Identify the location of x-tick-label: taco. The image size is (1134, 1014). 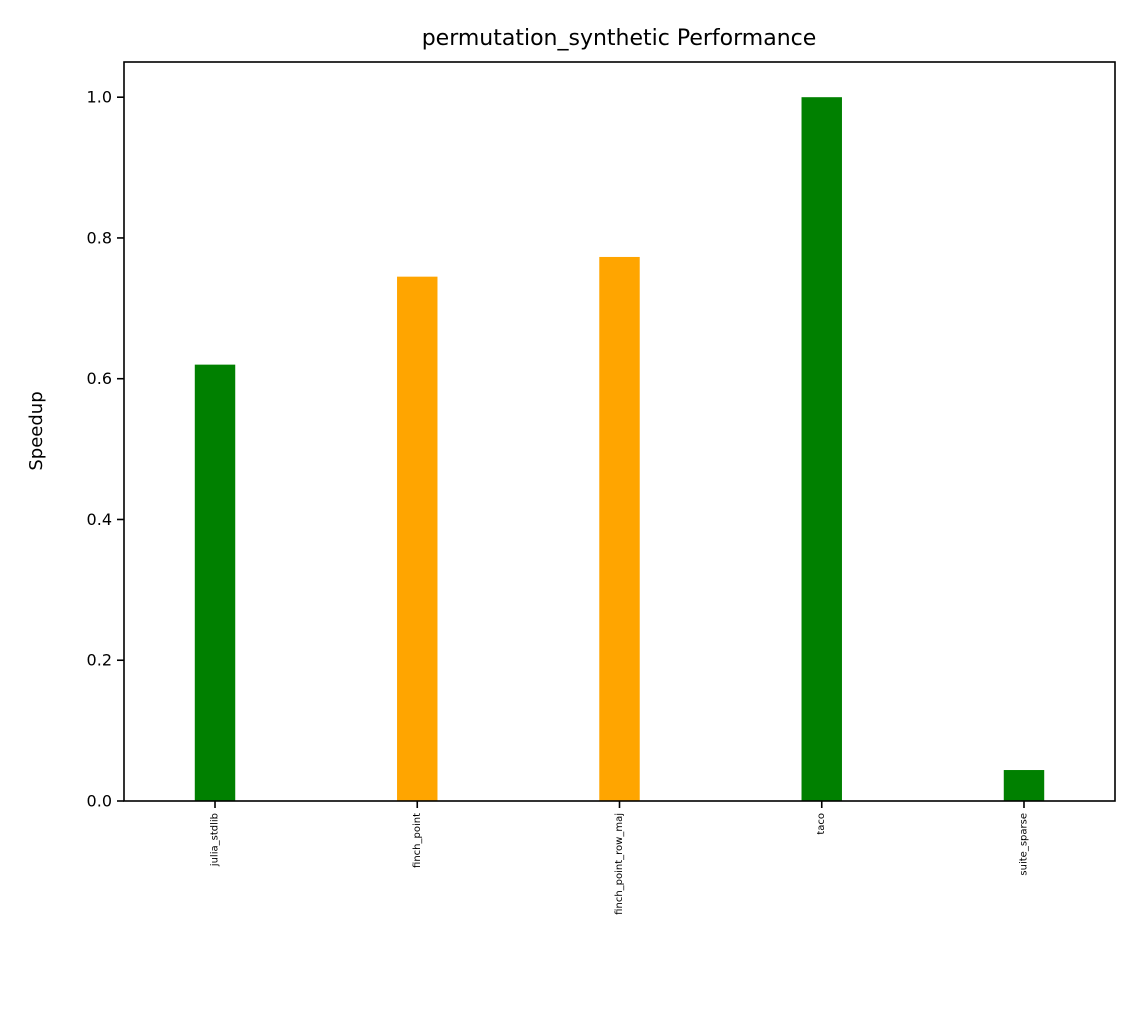
(821, 824).